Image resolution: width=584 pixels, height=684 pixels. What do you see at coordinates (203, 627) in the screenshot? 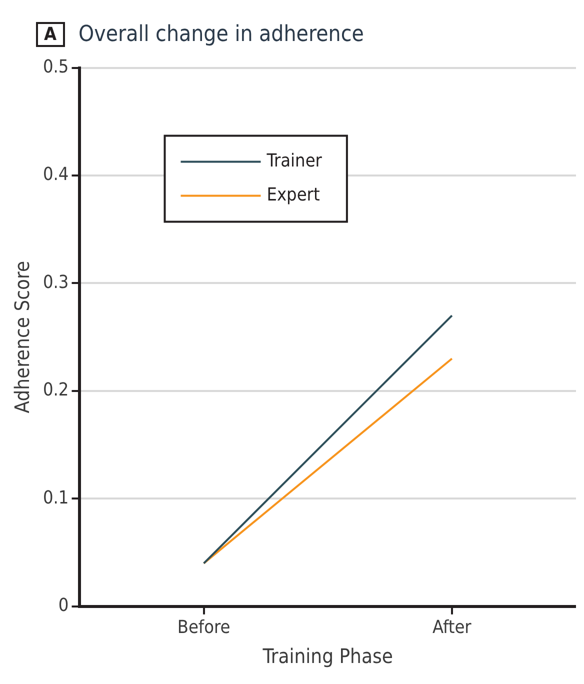
I see `x-tick-label: Before` at bounding box center [203, 627].